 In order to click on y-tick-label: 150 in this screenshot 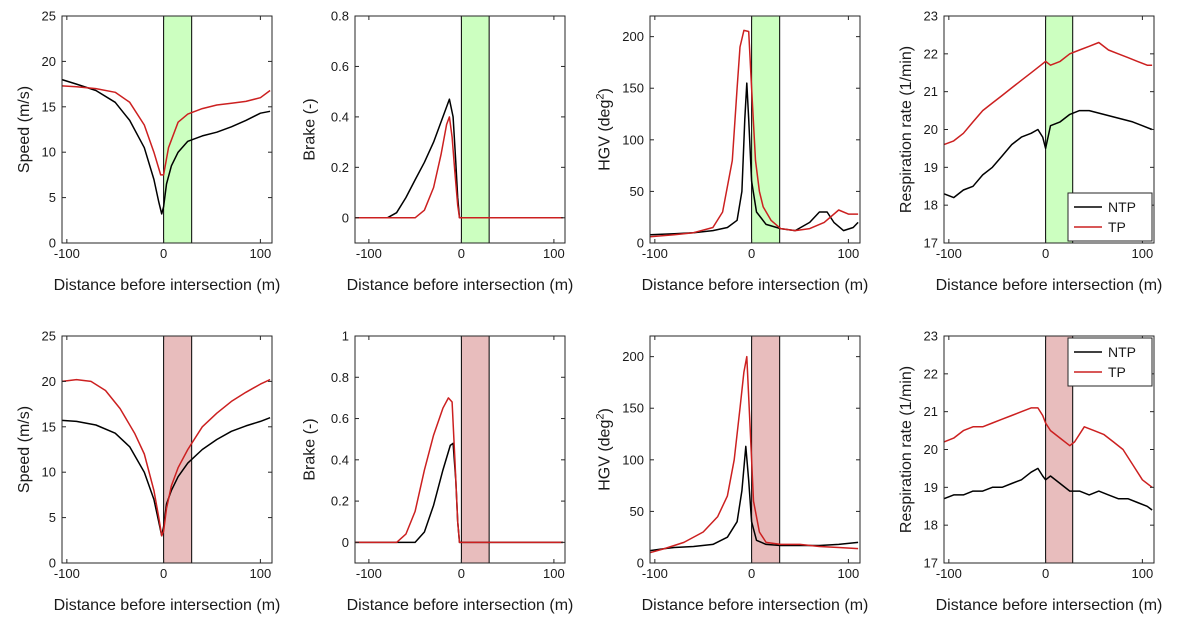, I will do `click(633, 408)`.